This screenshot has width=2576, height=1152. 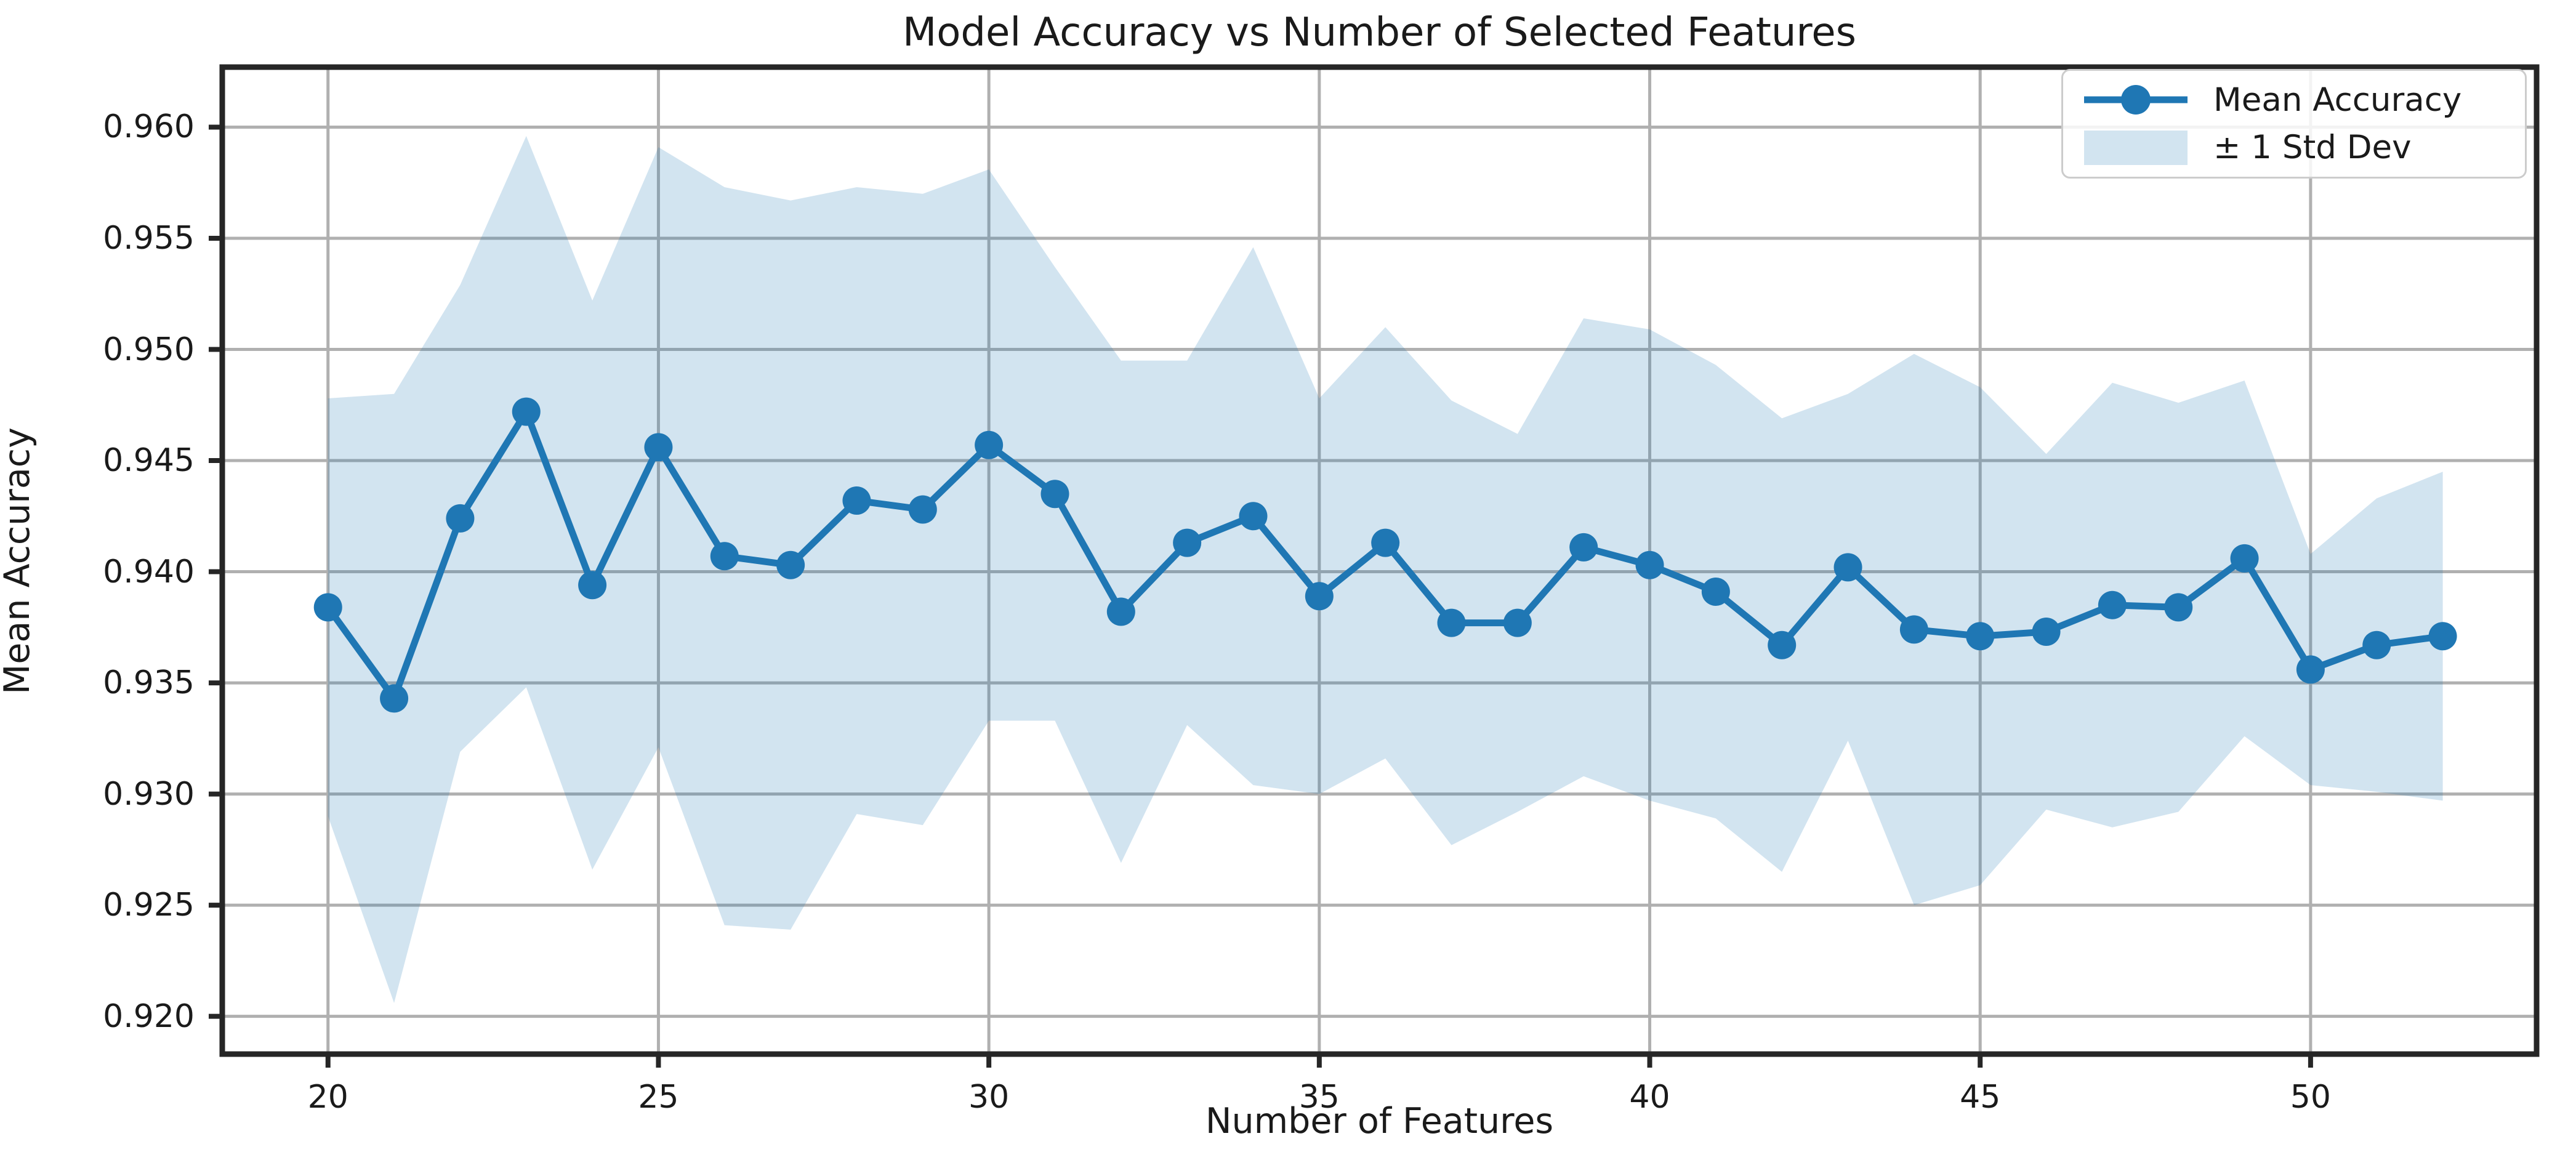 I want to click on y-tick-label: 0.930, so click(x=149, y=794).